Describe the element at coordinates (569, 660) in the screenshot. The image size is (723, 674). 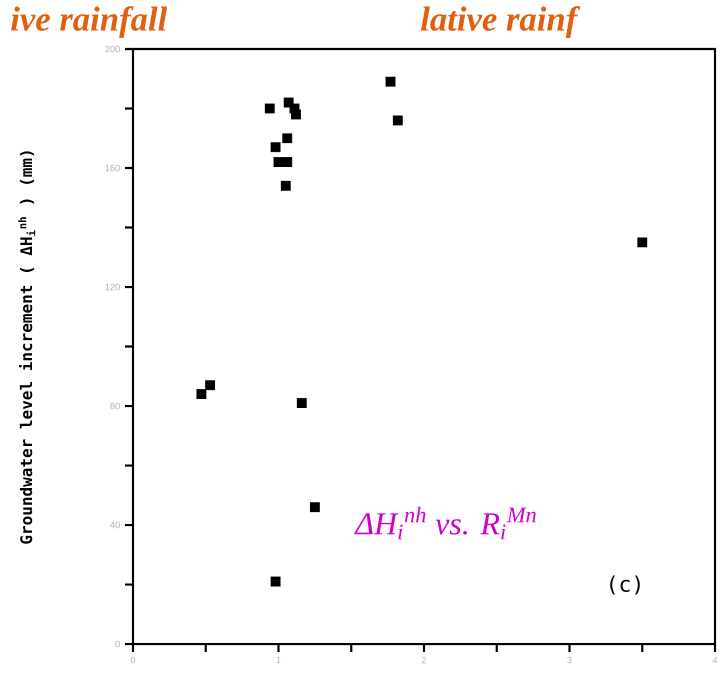
I see `x-tick-label: 3` at that location.